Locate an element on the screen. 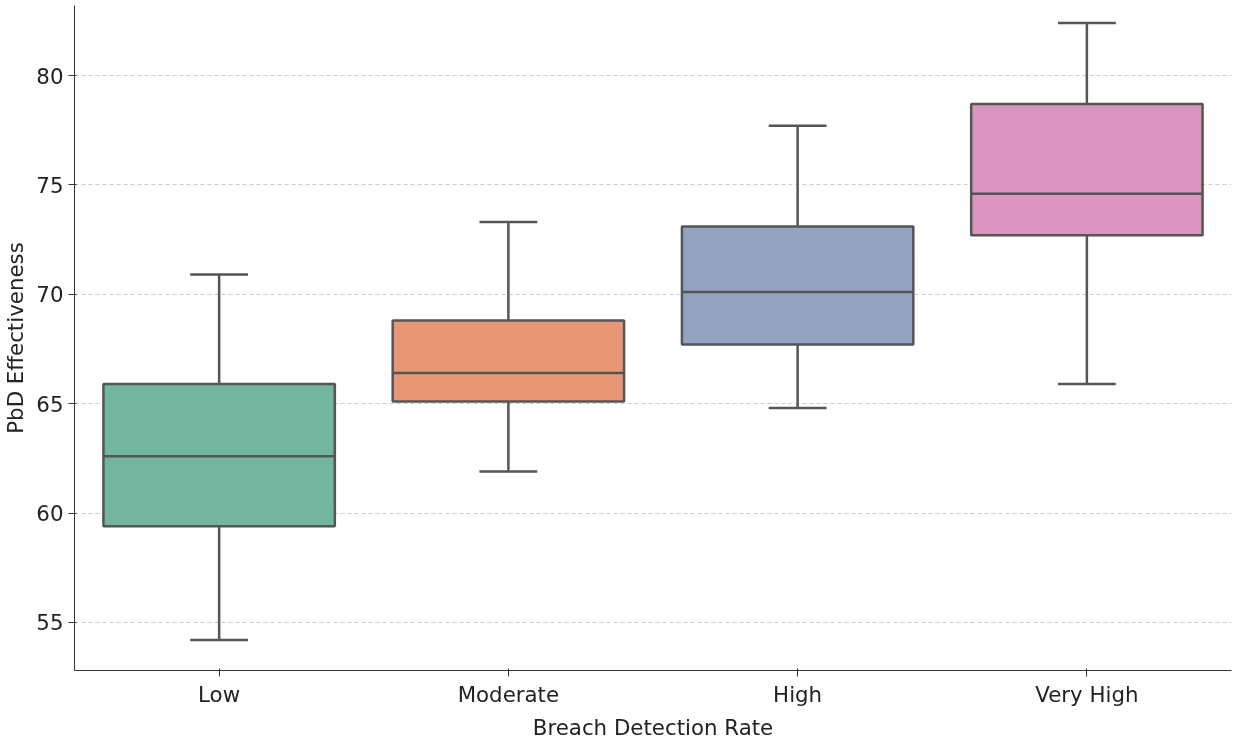 The image size is (1236, 742). y-tick-label: 80 is located at coordinates (50, 76).